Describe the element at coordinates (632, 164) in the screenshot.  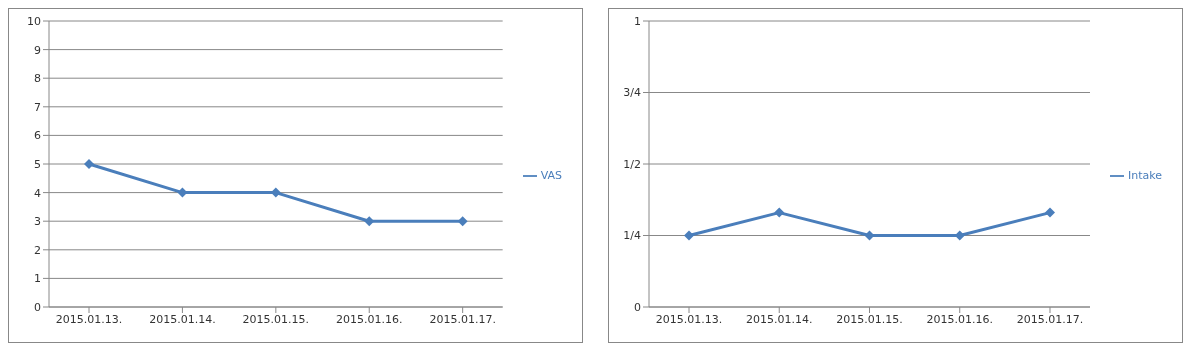
I see `y-tick-label: 1/2` at that location.